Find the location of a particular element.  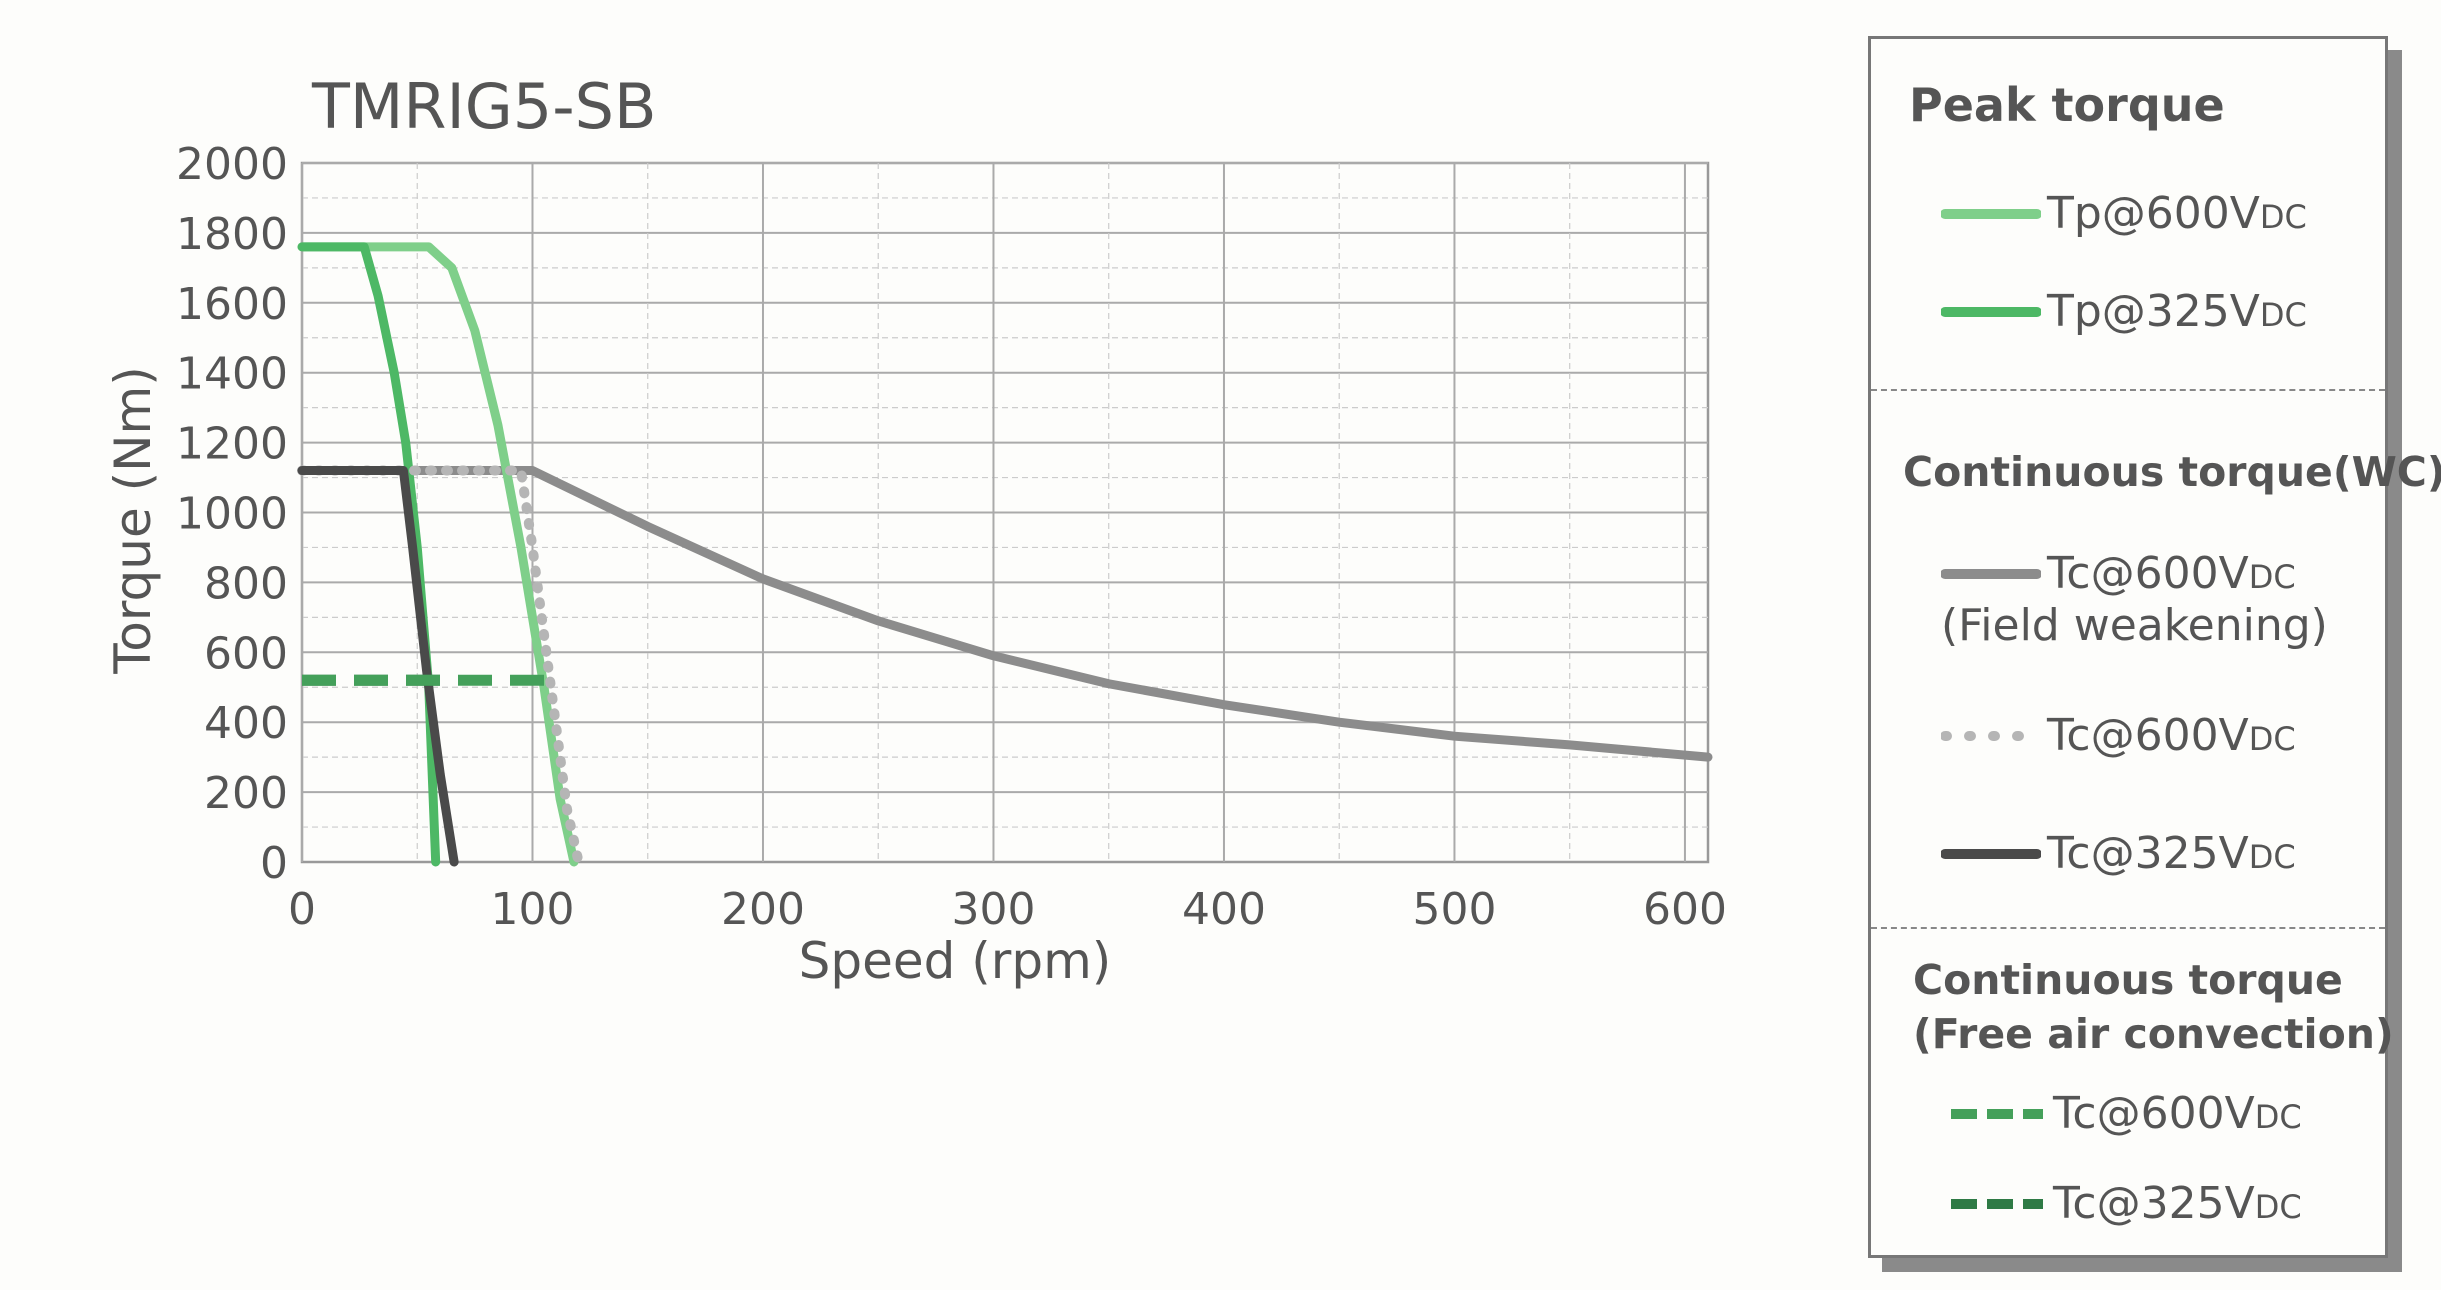

y-tick-labels: 0 200 400 600 800 1000 1200 1400 1600 1800 2000 is located at coordinates (232, 514).